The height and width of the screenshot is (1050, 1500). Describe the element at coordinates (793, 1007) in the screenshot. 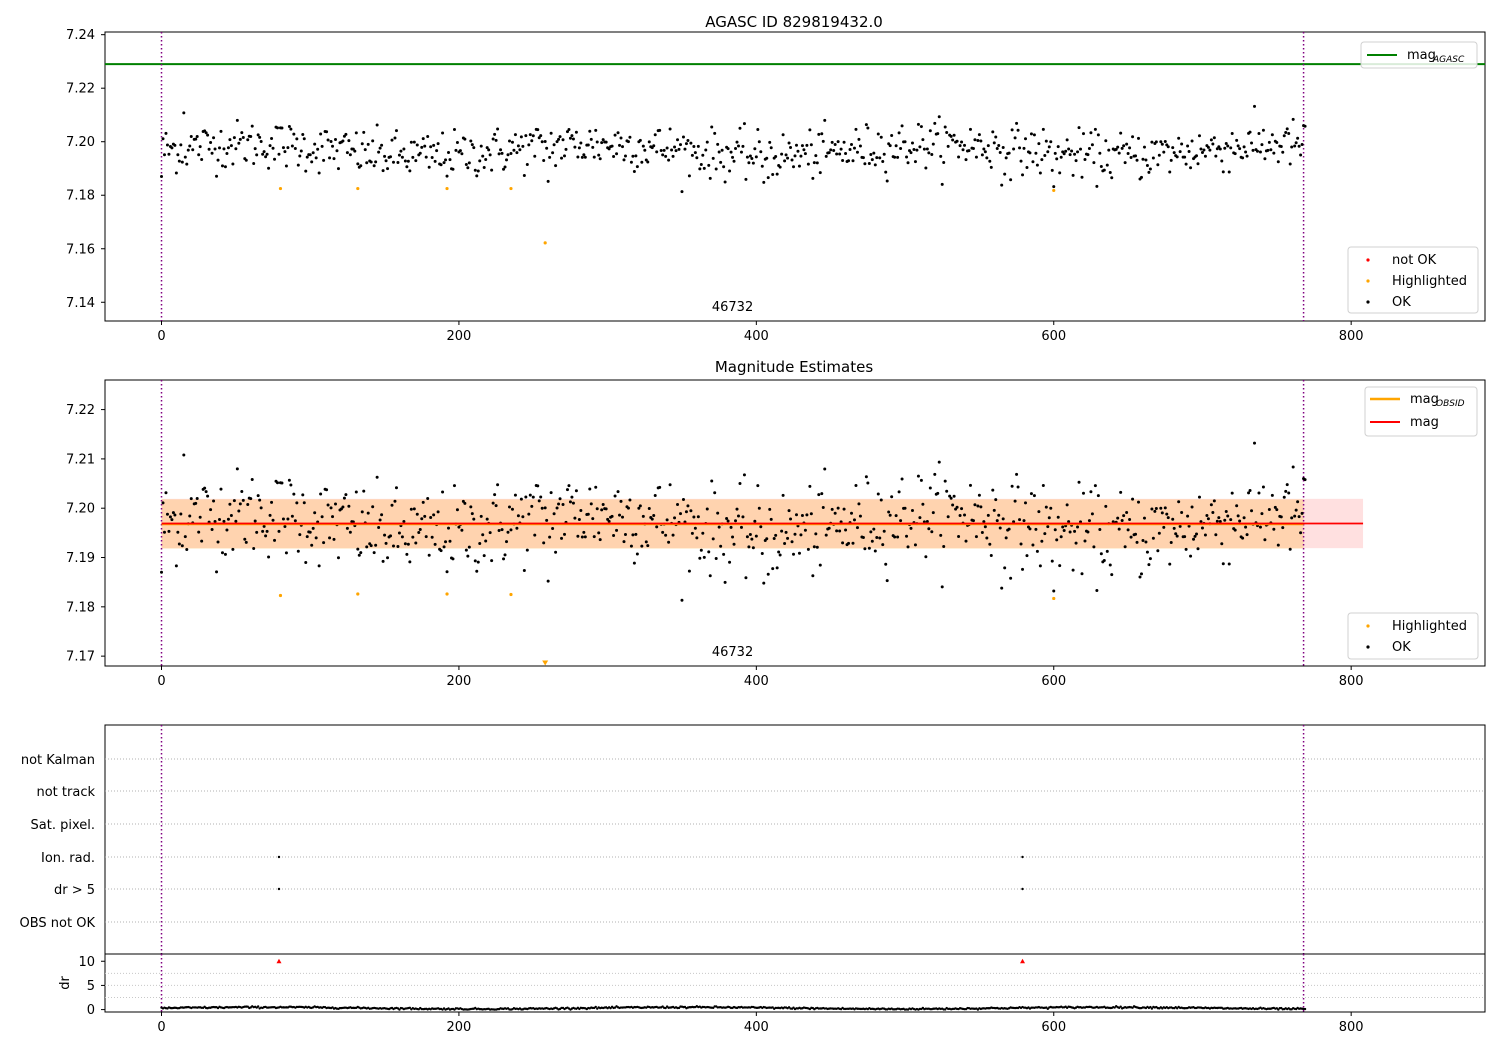

I see `dr-point` at that location.